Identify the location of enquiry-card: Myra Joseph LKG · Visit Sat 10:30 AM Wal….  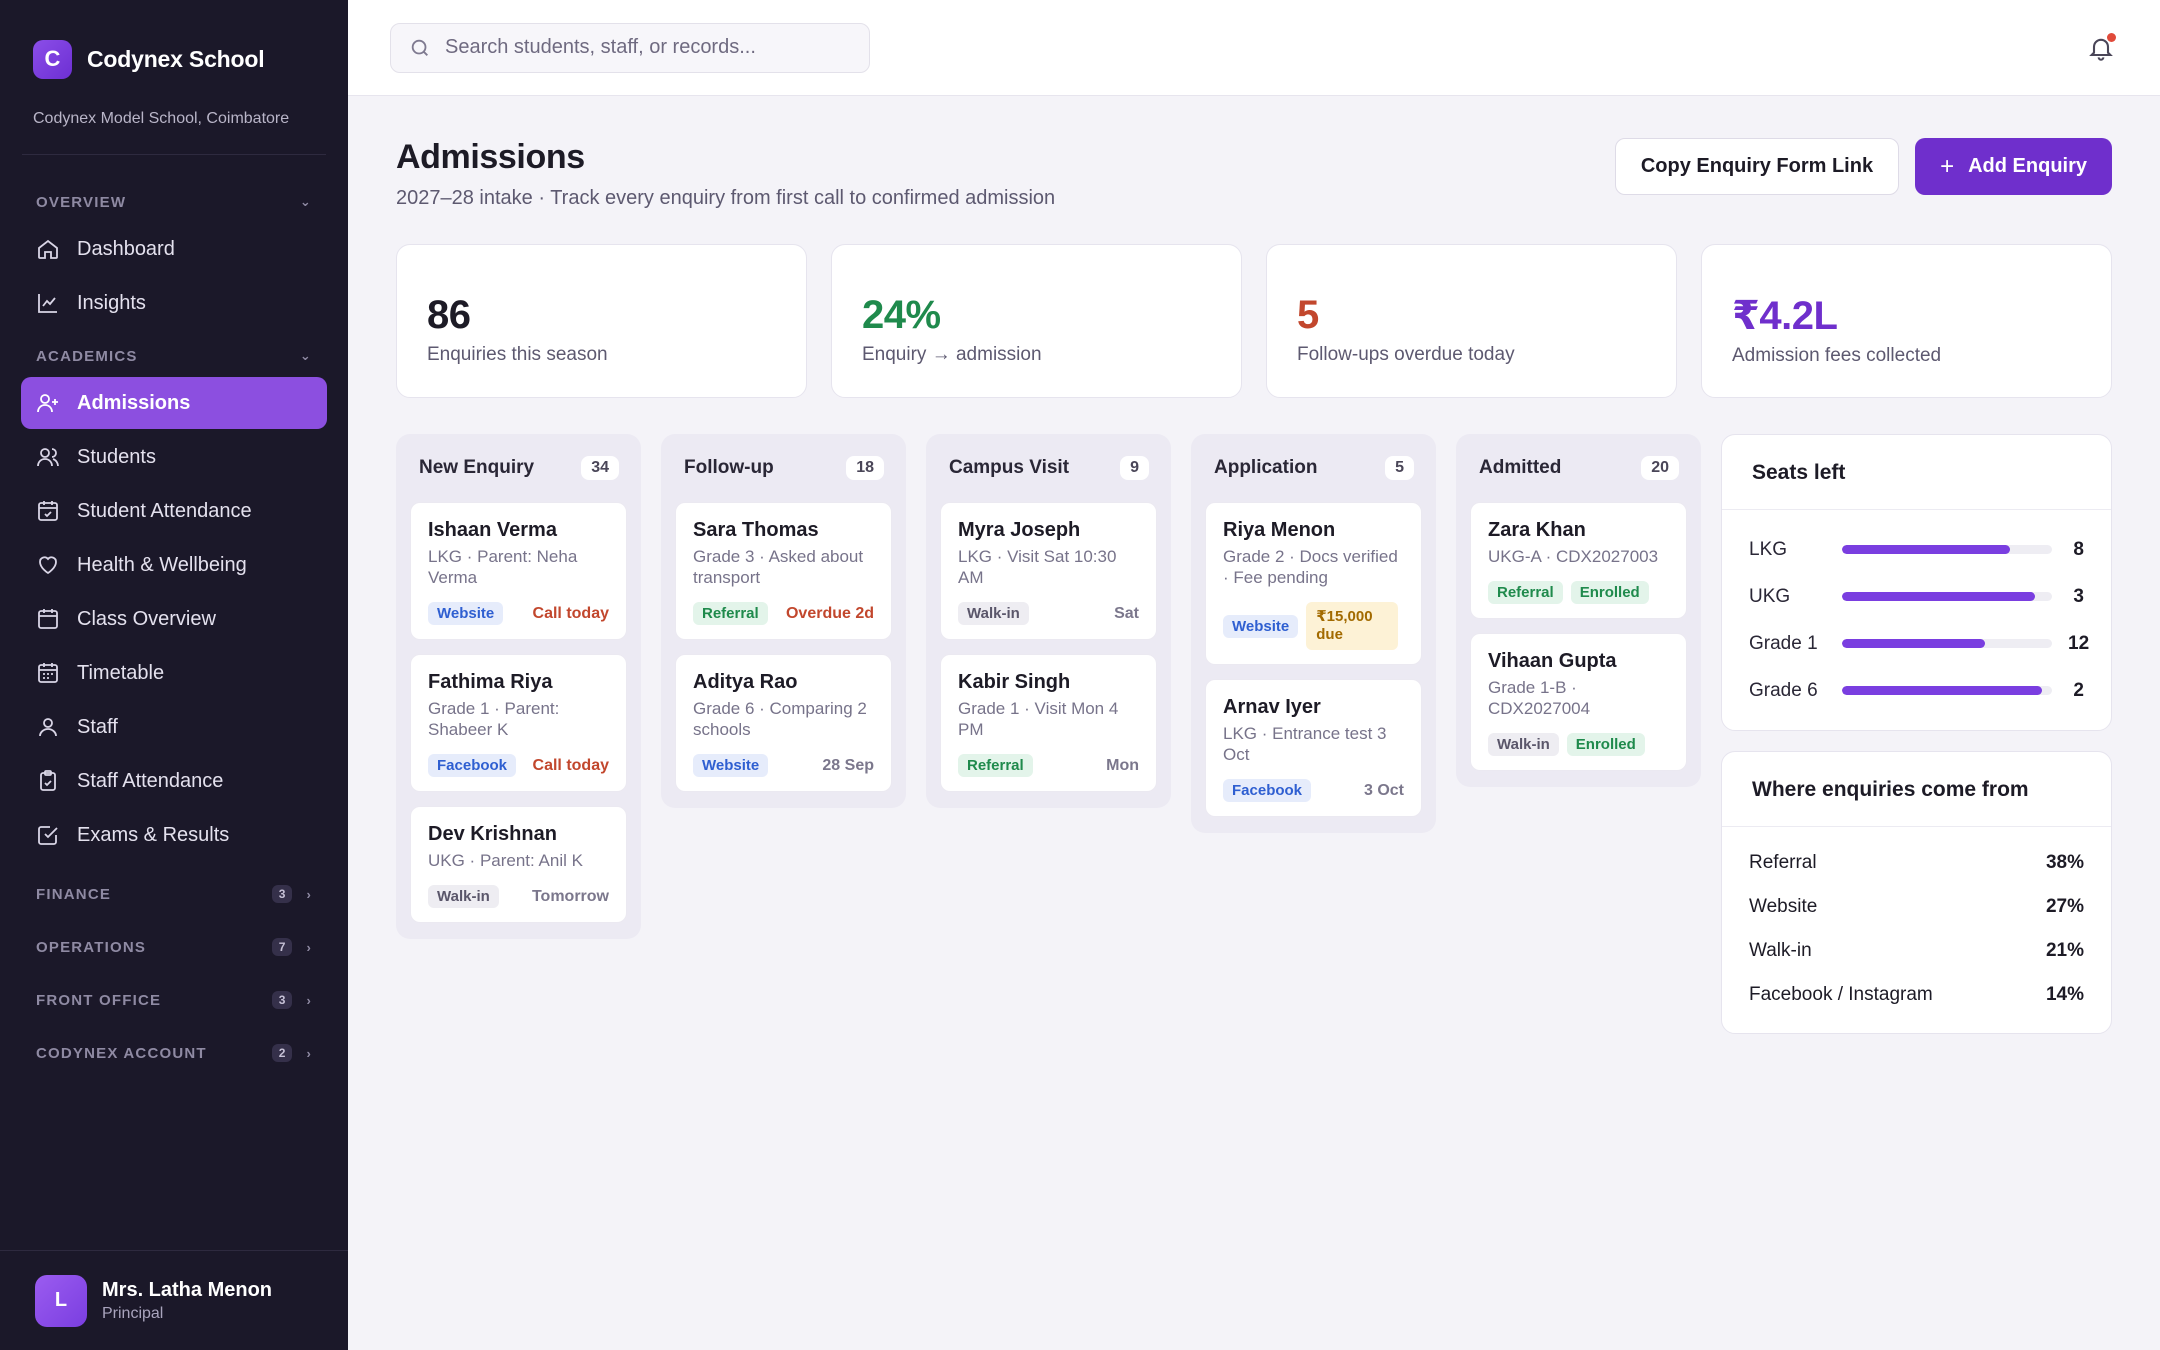
(1048, 571).